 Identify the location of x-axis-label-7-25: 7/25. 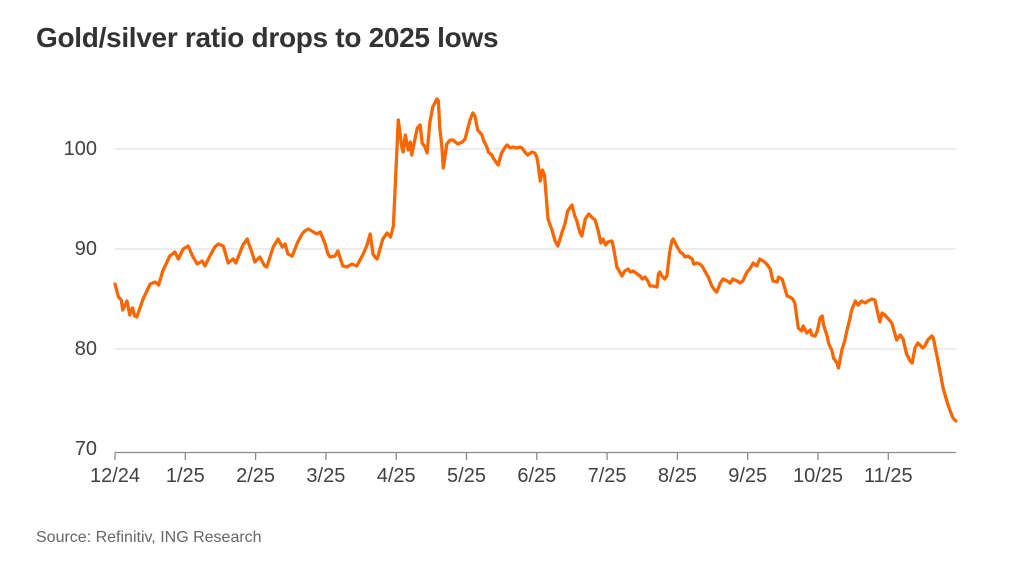
(607, 476).